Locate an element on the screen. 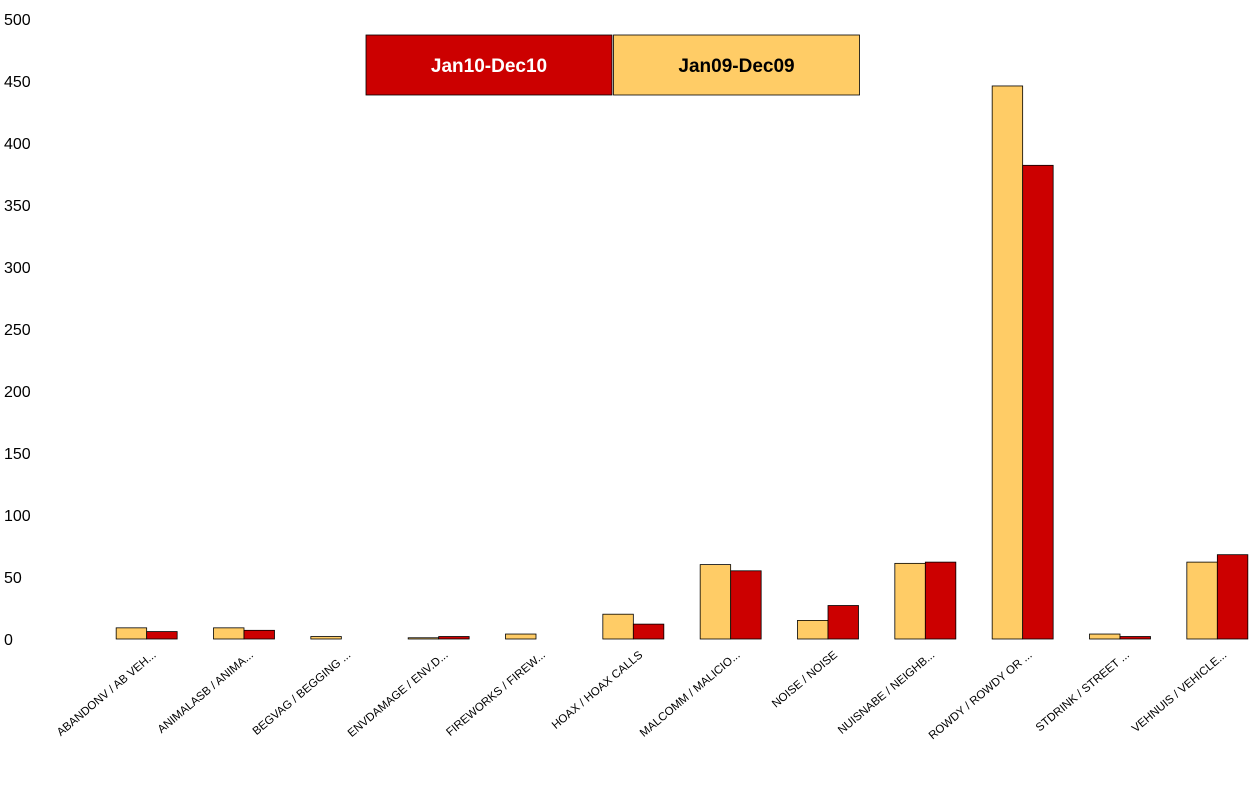  legend-label: Jan09-Dec09 is located at coordinates (736, 66).